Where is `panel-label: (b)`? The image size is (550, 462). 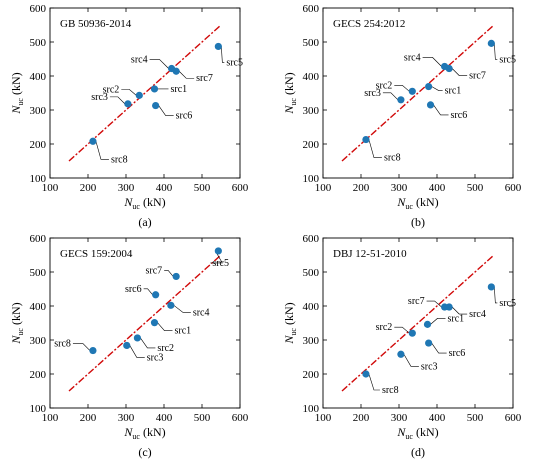 panel-label: (b) is located at coordinates (418, 222).